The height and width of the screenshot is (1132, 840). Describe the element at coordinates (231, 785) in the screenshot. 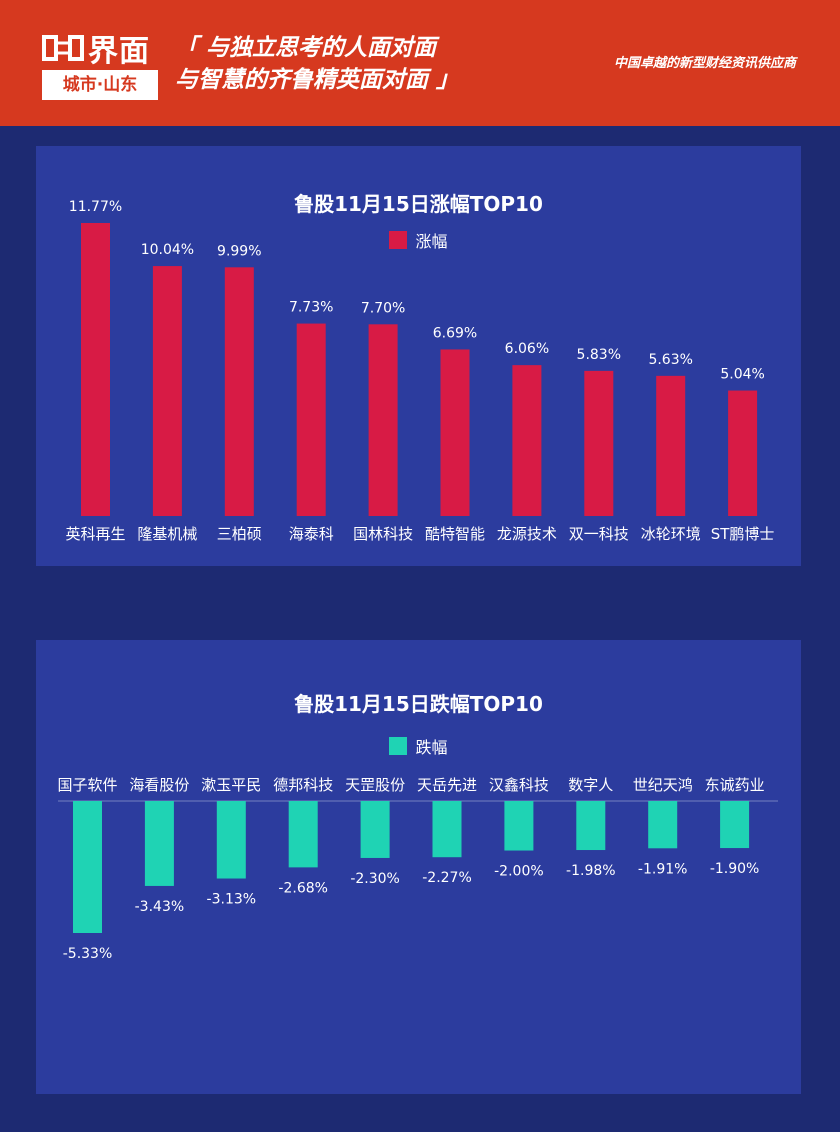

I see `loss-category-label: 漱玉平民` at that location.